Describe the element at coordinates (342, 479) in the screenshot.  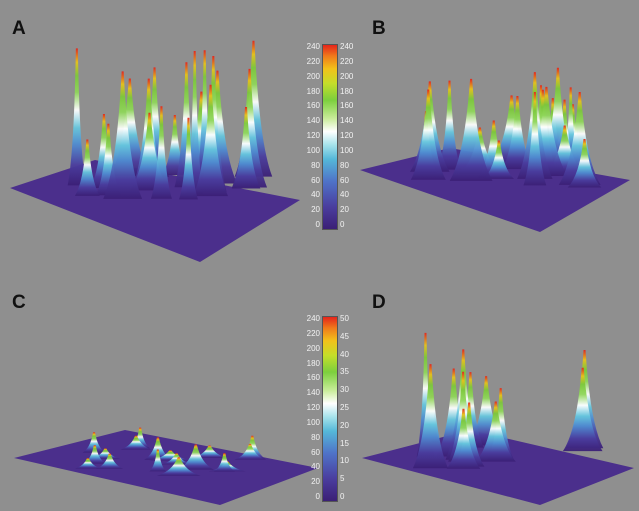
I see `colorbar-tick-label: 5` at that location.